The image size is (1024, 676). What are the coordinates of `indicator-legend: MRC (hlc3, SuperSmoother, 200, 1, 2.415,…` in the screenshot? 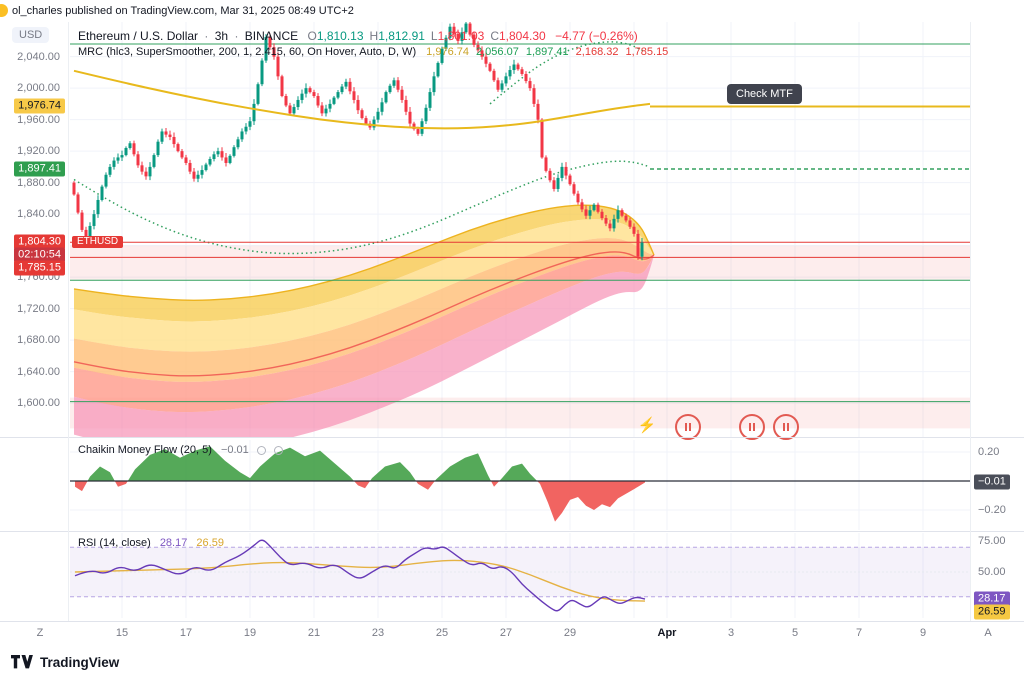 It's located at (373, 52).